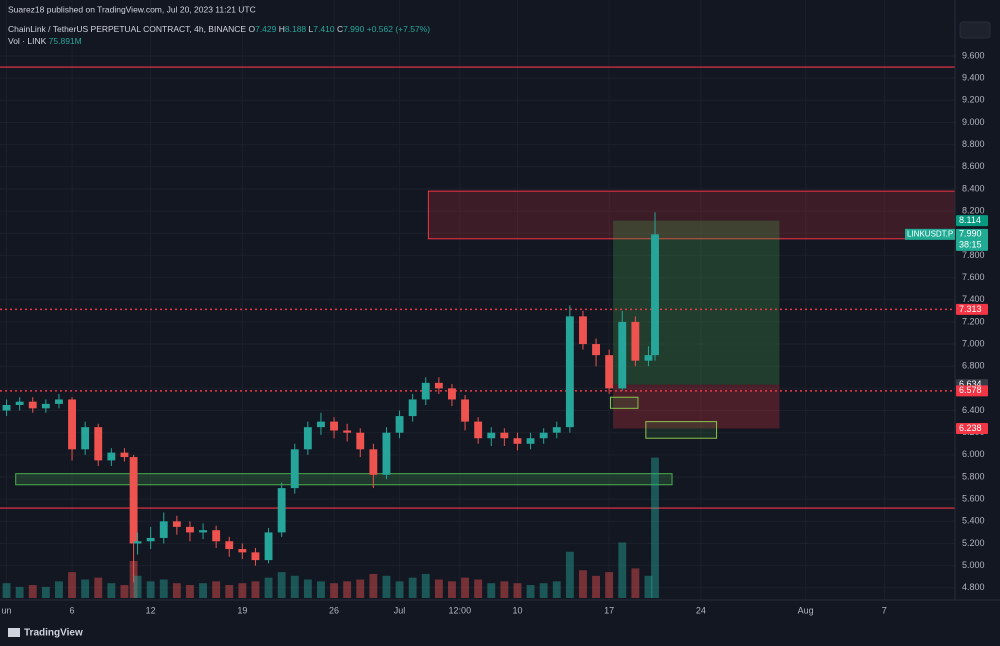 Image resolution: width=1000 pixels, height=646 pixels. Describe the element at coordinates (398, 29) in the screenshot. I see `change: +0.562 (+7.57%)` at that location.